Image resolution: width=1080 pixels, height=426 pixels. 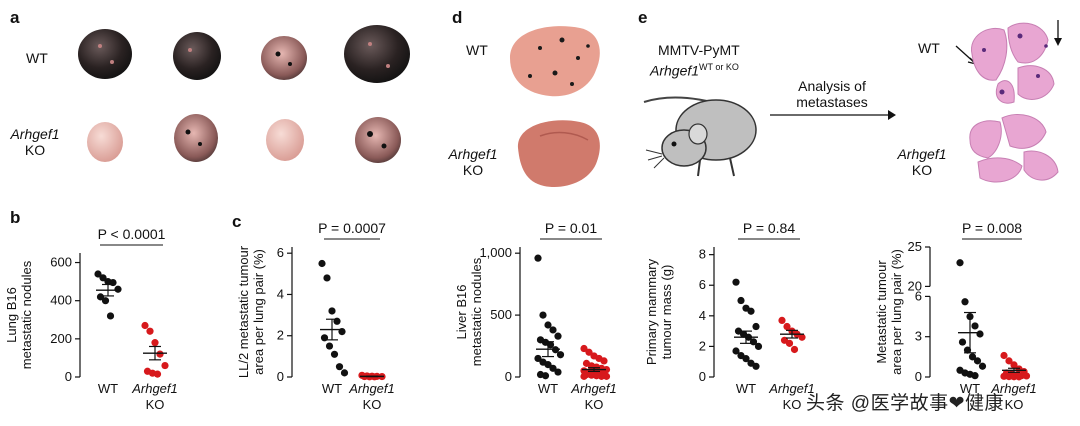 What do you see at coordinates (992, 228) in the screenshot?
I see `p-value: P = 0.008` at bounding box center [992, 228].